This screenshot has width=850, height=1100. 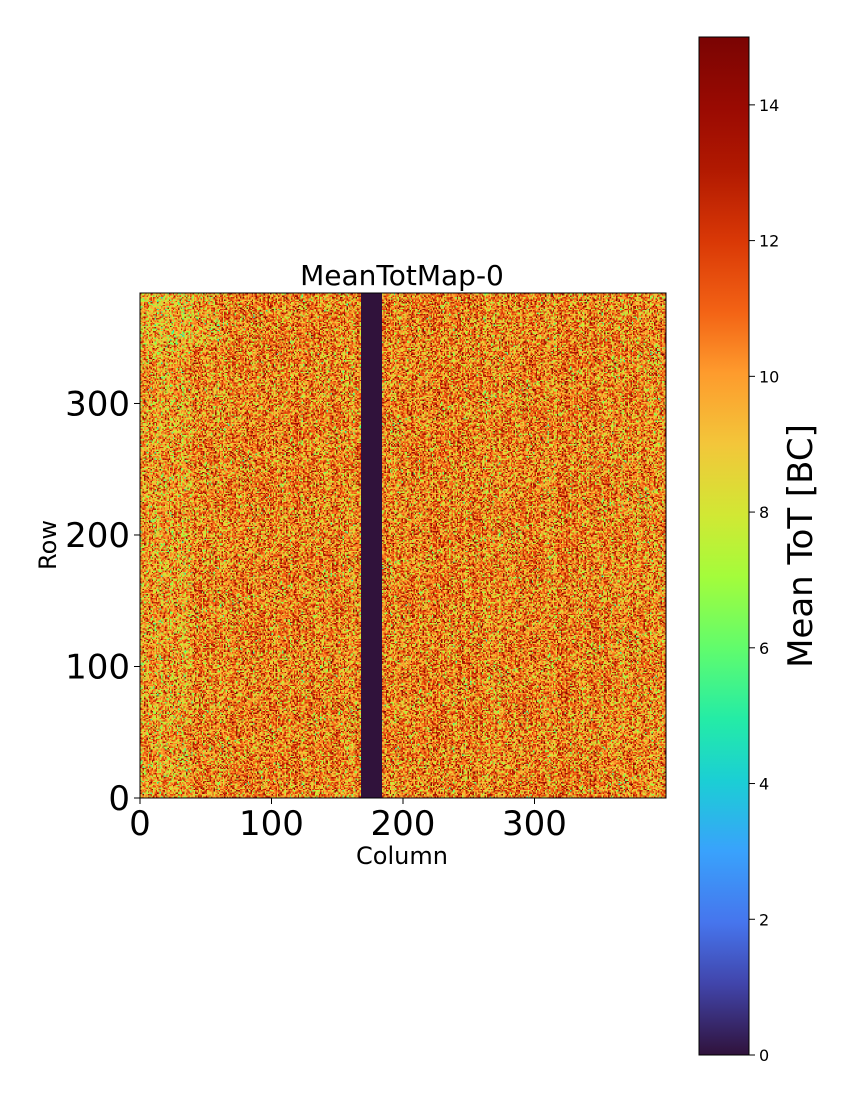 What do you see at coordinates (769, 241) in the screenshot?
I see `colorbar-tick-label: 12` at bounding box center [769, 241].